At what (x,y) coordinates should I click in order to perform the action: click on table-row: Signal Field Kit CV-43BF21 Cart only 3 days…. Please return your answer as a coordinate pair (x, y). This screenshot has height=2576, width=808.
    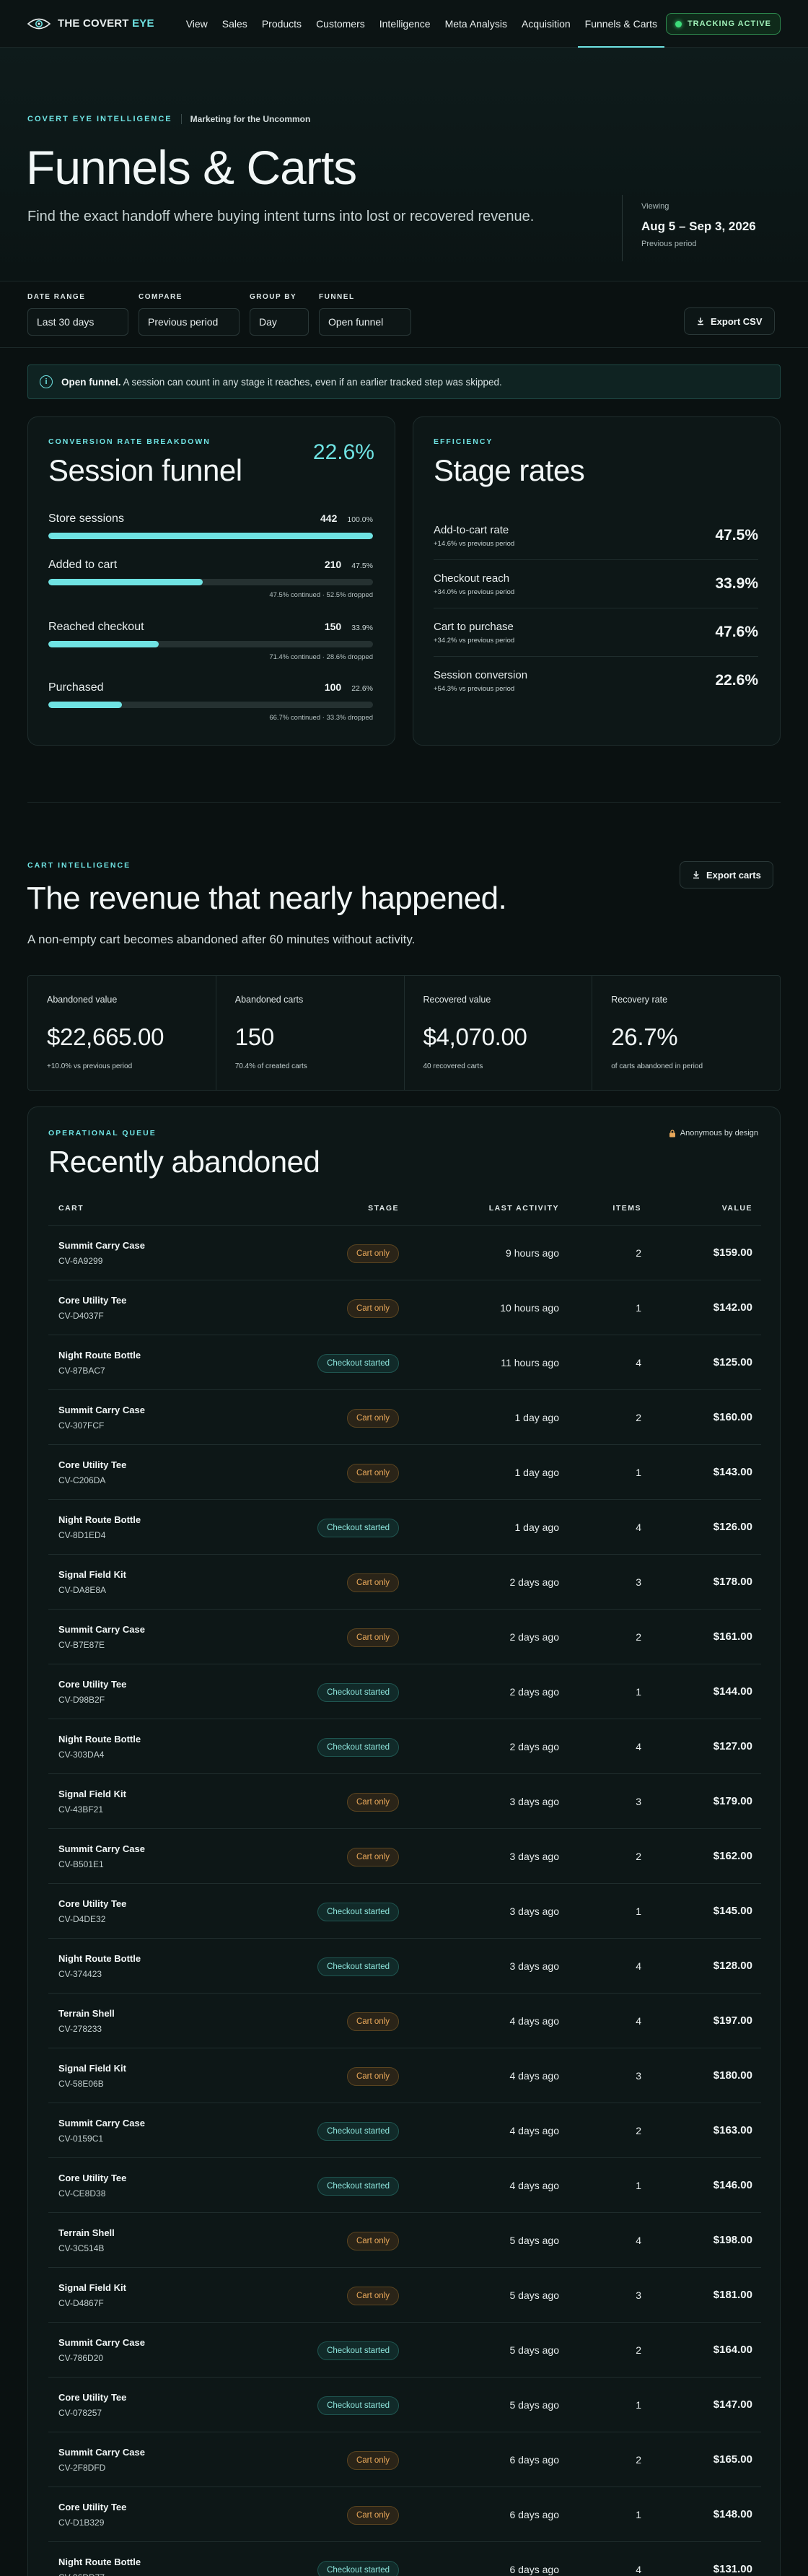
    Looking at the image, I should click on (404, 1801).